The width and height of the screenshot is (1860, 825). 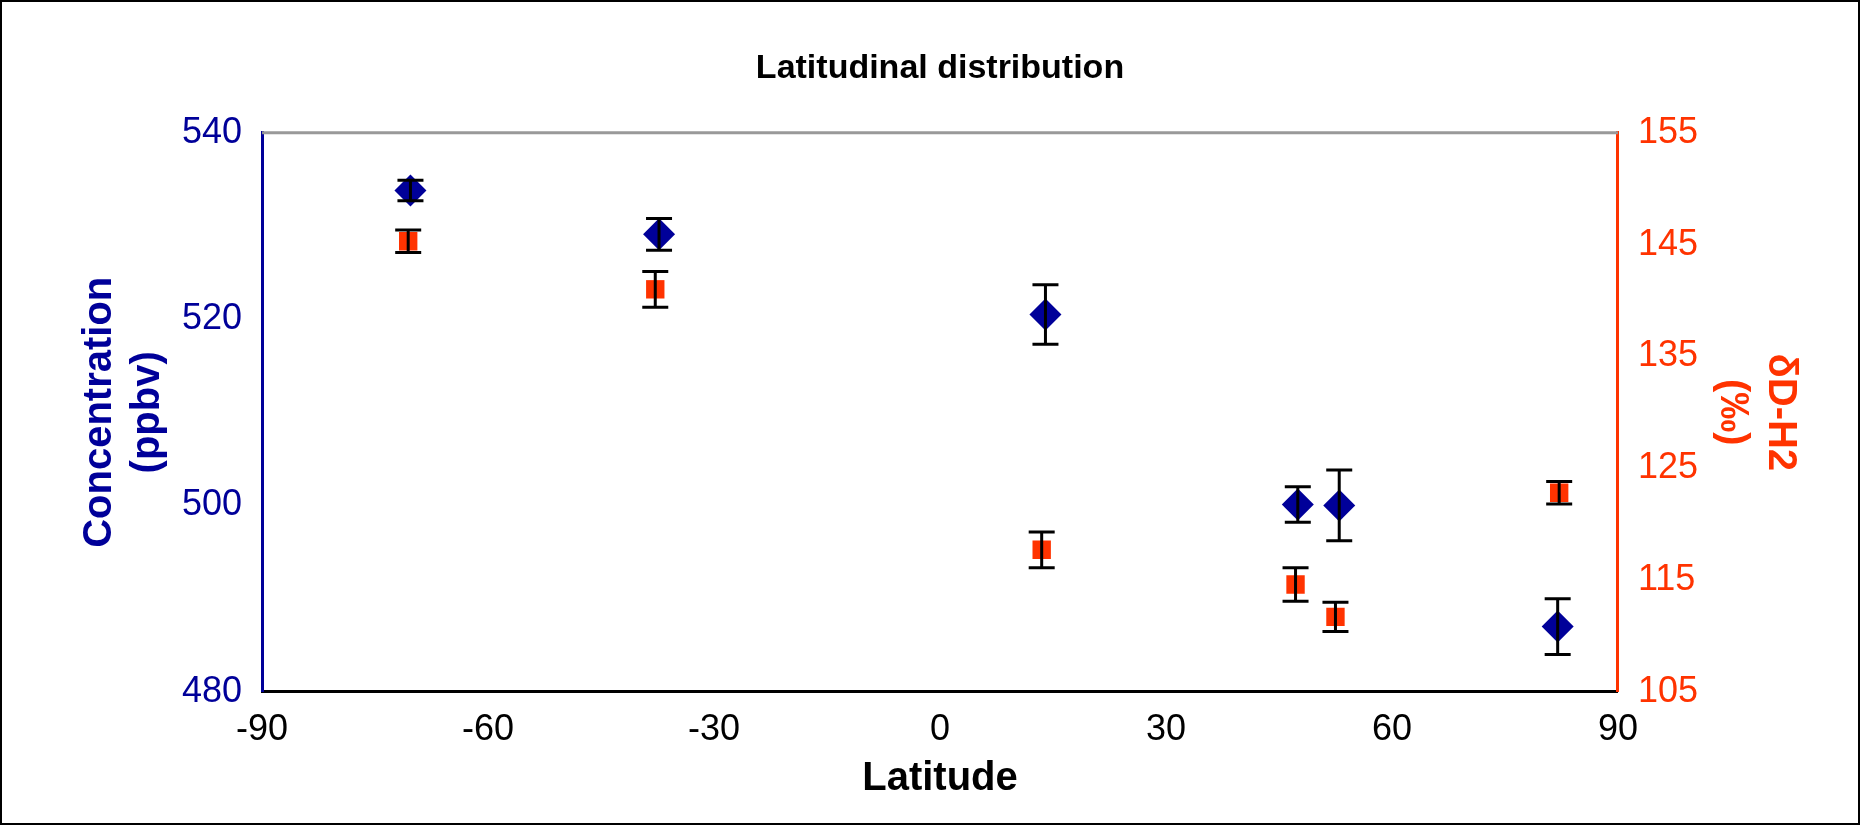 I want to click on x-tick-label: -90, so click(x=262, y=728).